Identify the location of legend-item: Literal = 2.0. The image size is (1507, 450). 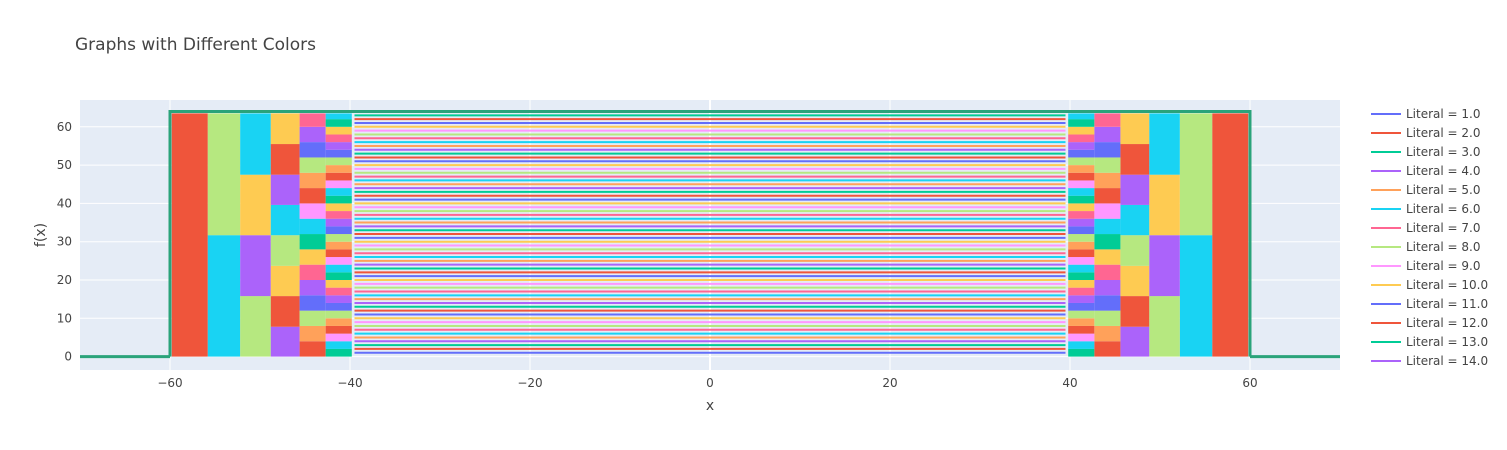
(1426, 133).